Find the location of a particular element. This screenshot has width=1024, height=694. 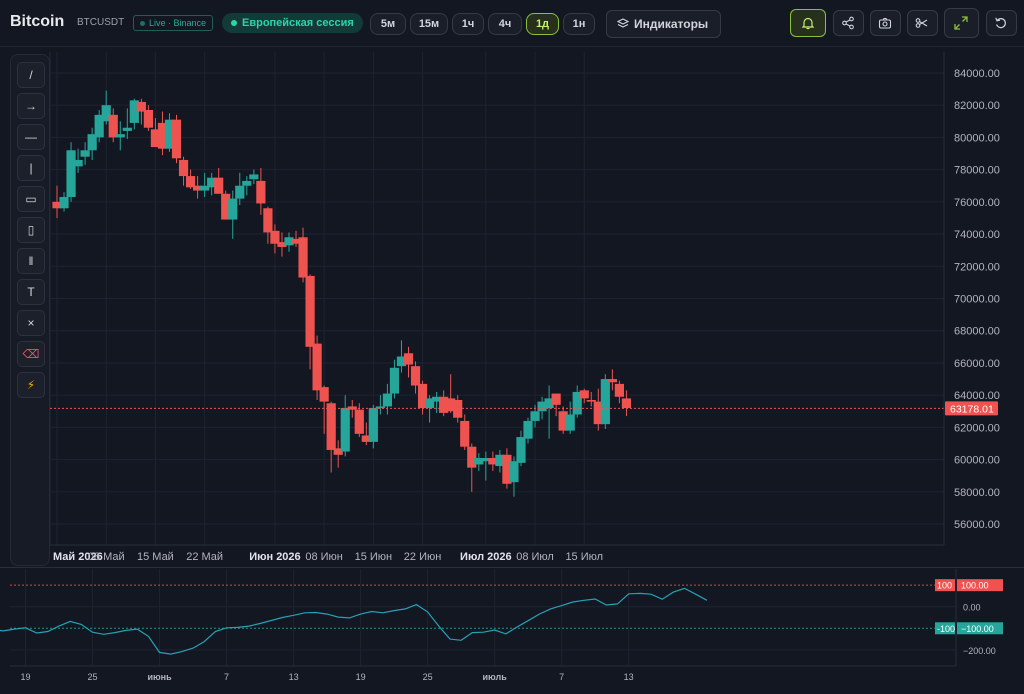

arrow-tool: → is located at coordinates (31, 106).